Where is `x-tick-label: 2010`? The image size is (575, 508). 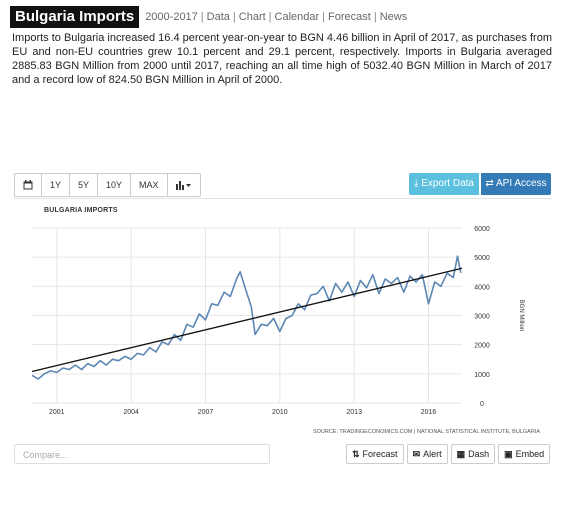 x-tick-label: 2010 is located at coordinates (280, 412).